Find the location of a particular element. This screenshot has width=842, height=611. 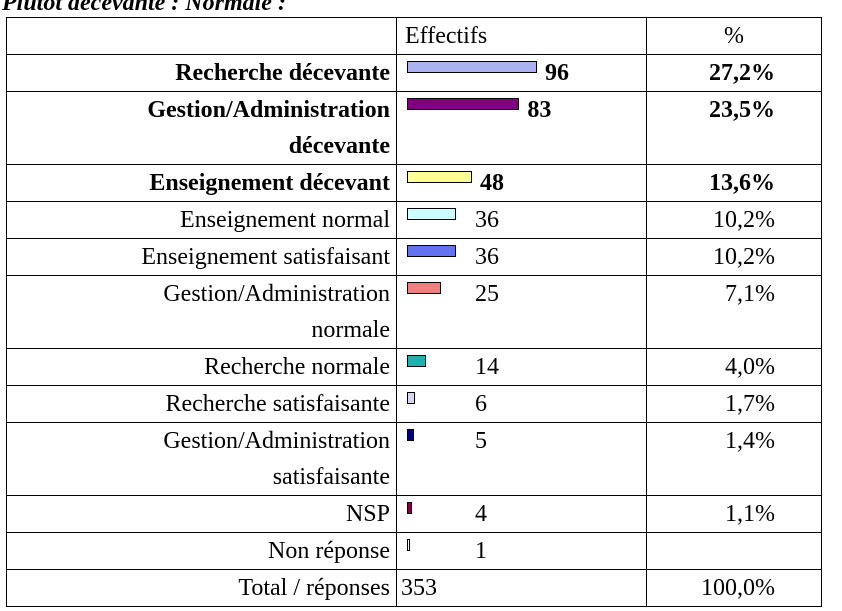

percent-cell: 13,6% is located at coordinates (734, 183).